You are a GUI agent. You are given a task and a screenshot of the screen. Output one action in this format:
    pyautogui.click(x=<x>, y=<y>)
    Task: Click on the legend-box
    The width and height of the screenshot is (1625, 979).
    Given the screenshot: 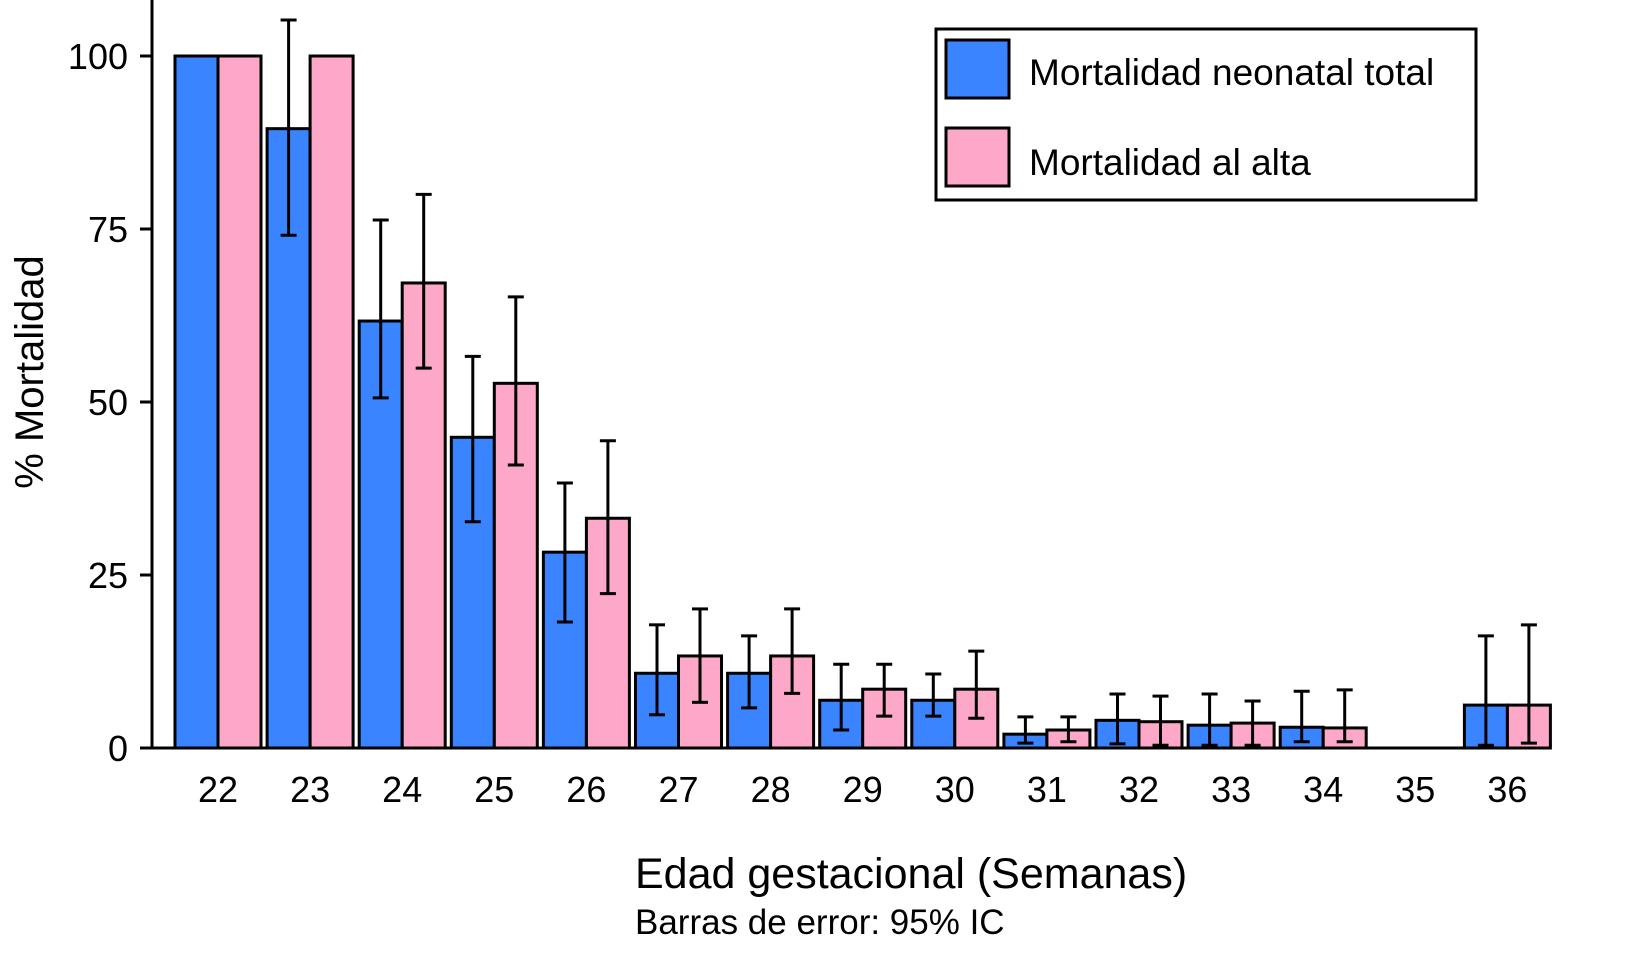 What is the action you would take?
    pyautogui.click(x=1206, y=114)
    